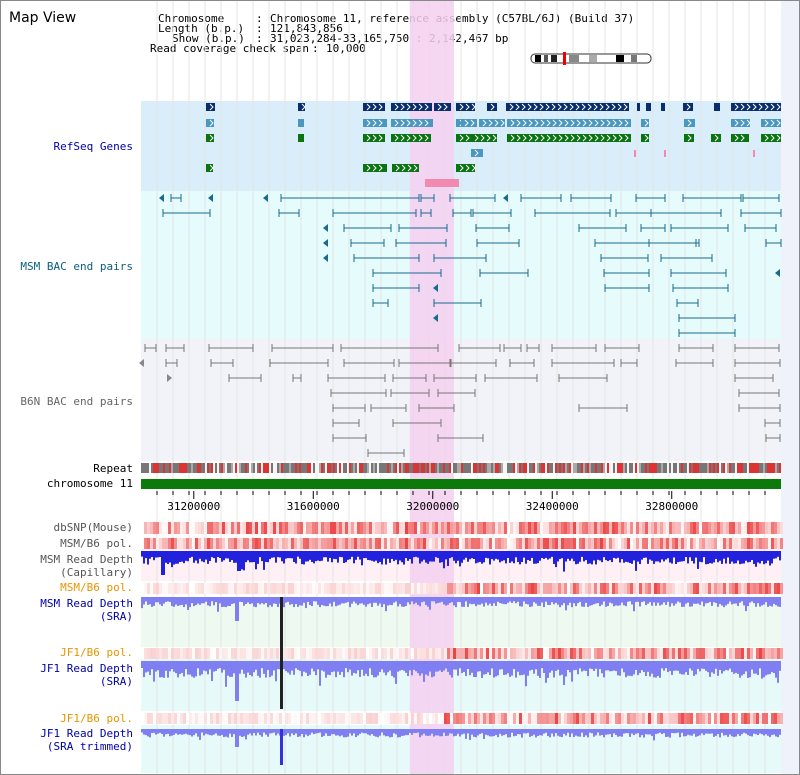 The width and height of the screenshot is (800, 775). What do you see at coordinates (574, 58) in the screenshot?
I see `ideogram-band` at bounding box center [574, 58].